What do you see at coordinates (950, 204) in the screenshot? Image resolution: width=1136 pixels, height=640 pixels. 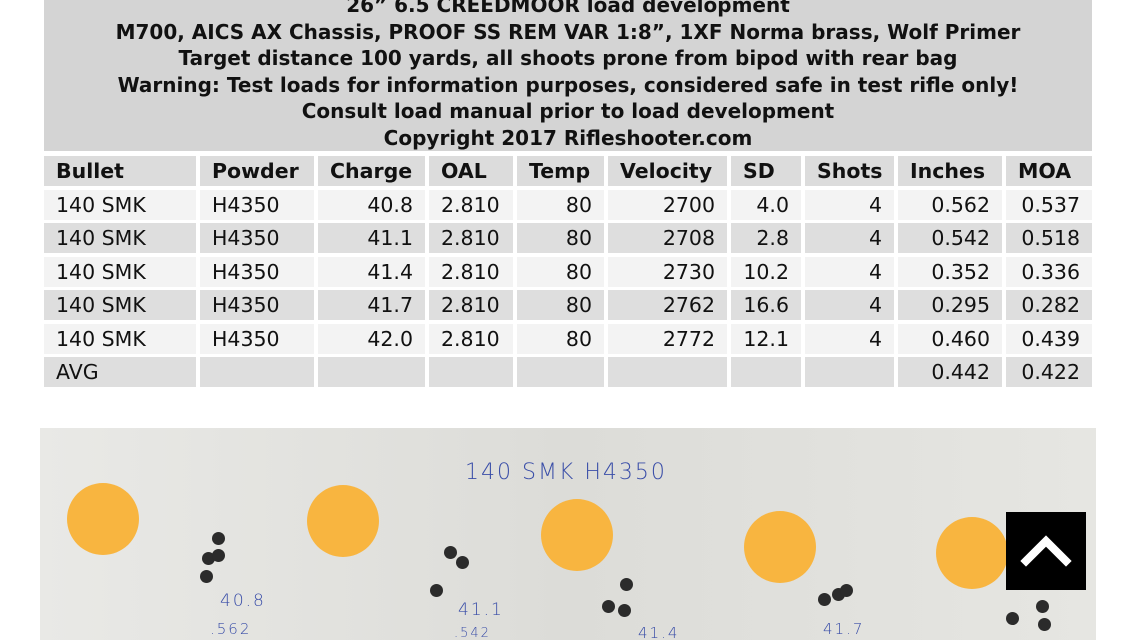 I see `table-cell: 0.562` at bounding box center [950, 204].